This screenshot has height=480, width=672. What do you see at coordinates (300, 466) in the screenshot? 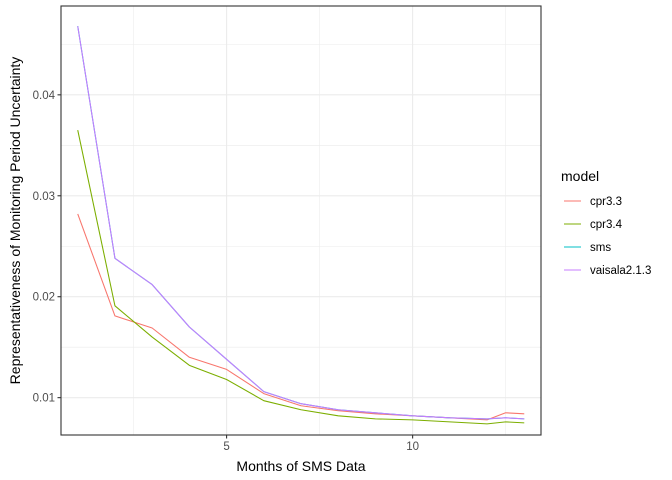
I see `x-axis-title: Months of SMS Data` at bounding box center [300, 466].